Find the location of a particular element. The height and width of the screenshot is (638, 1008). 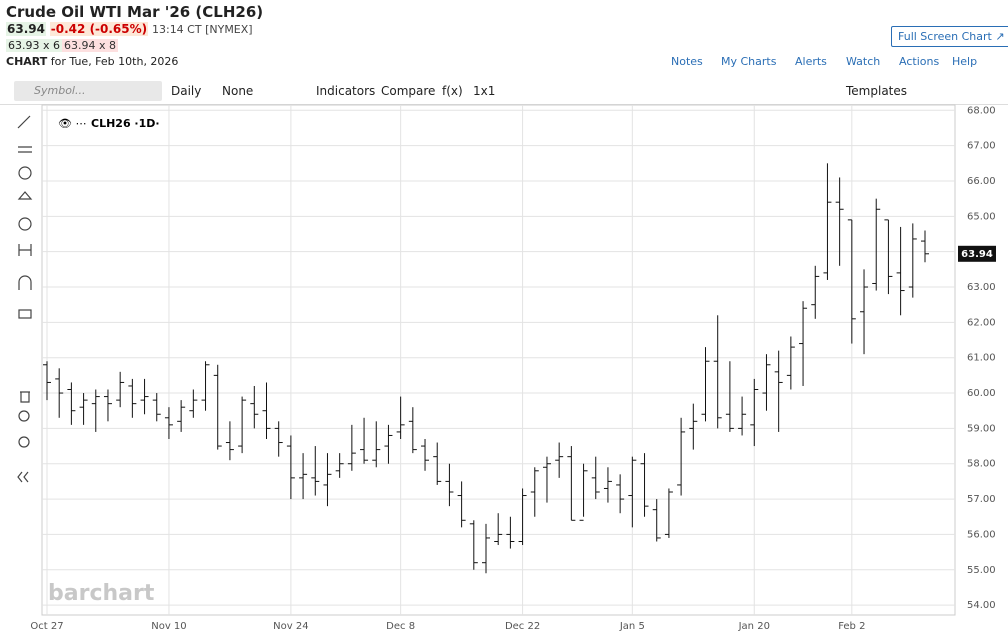

chart-date-text: for Tue, Feb 10th, 2026 is located at coordinates (114, 61).